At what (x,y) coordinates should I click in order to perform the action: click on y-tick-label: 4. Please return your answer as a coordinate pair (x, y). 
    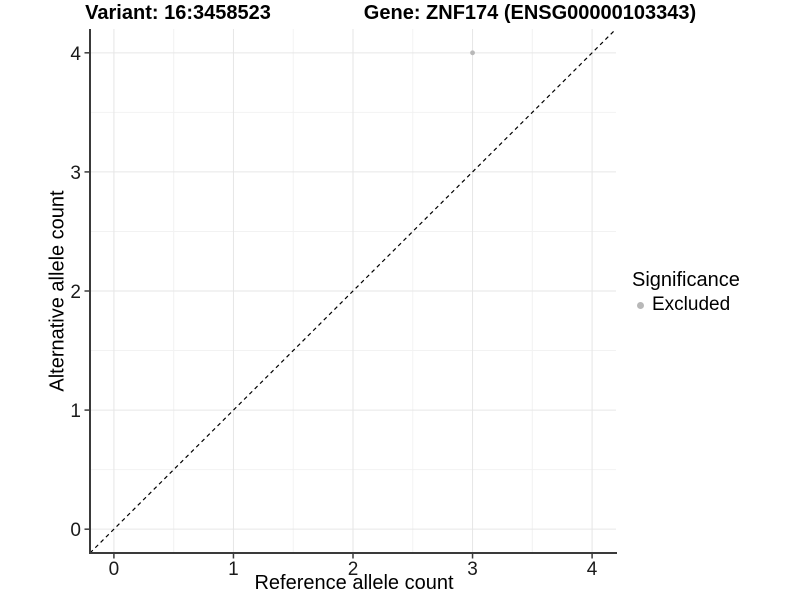
    Looking at the image, I should click on (75, 54).